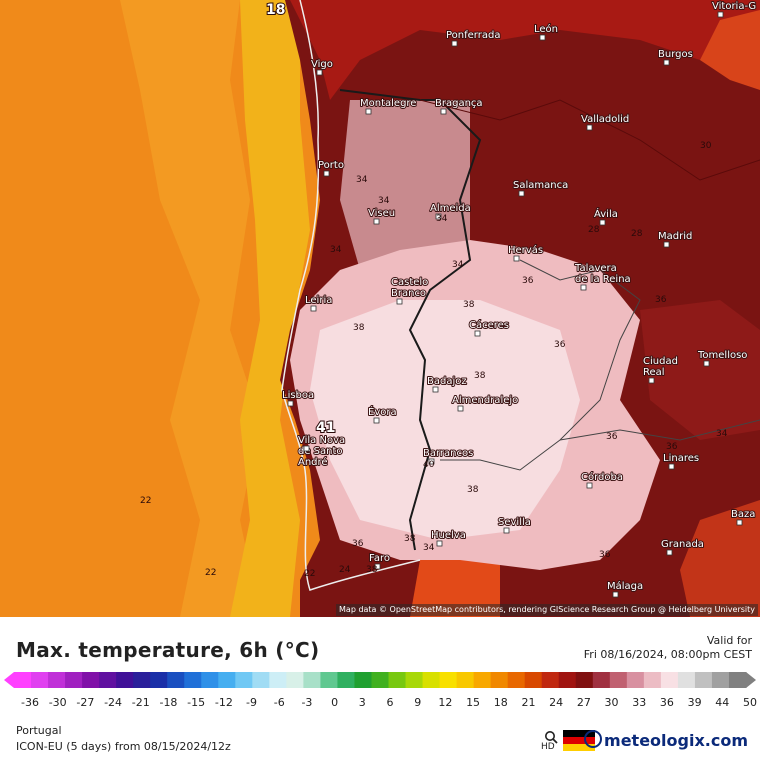 The image size is (760, 760). I want to click on scale-tick-label: -12, so click(223, 702).